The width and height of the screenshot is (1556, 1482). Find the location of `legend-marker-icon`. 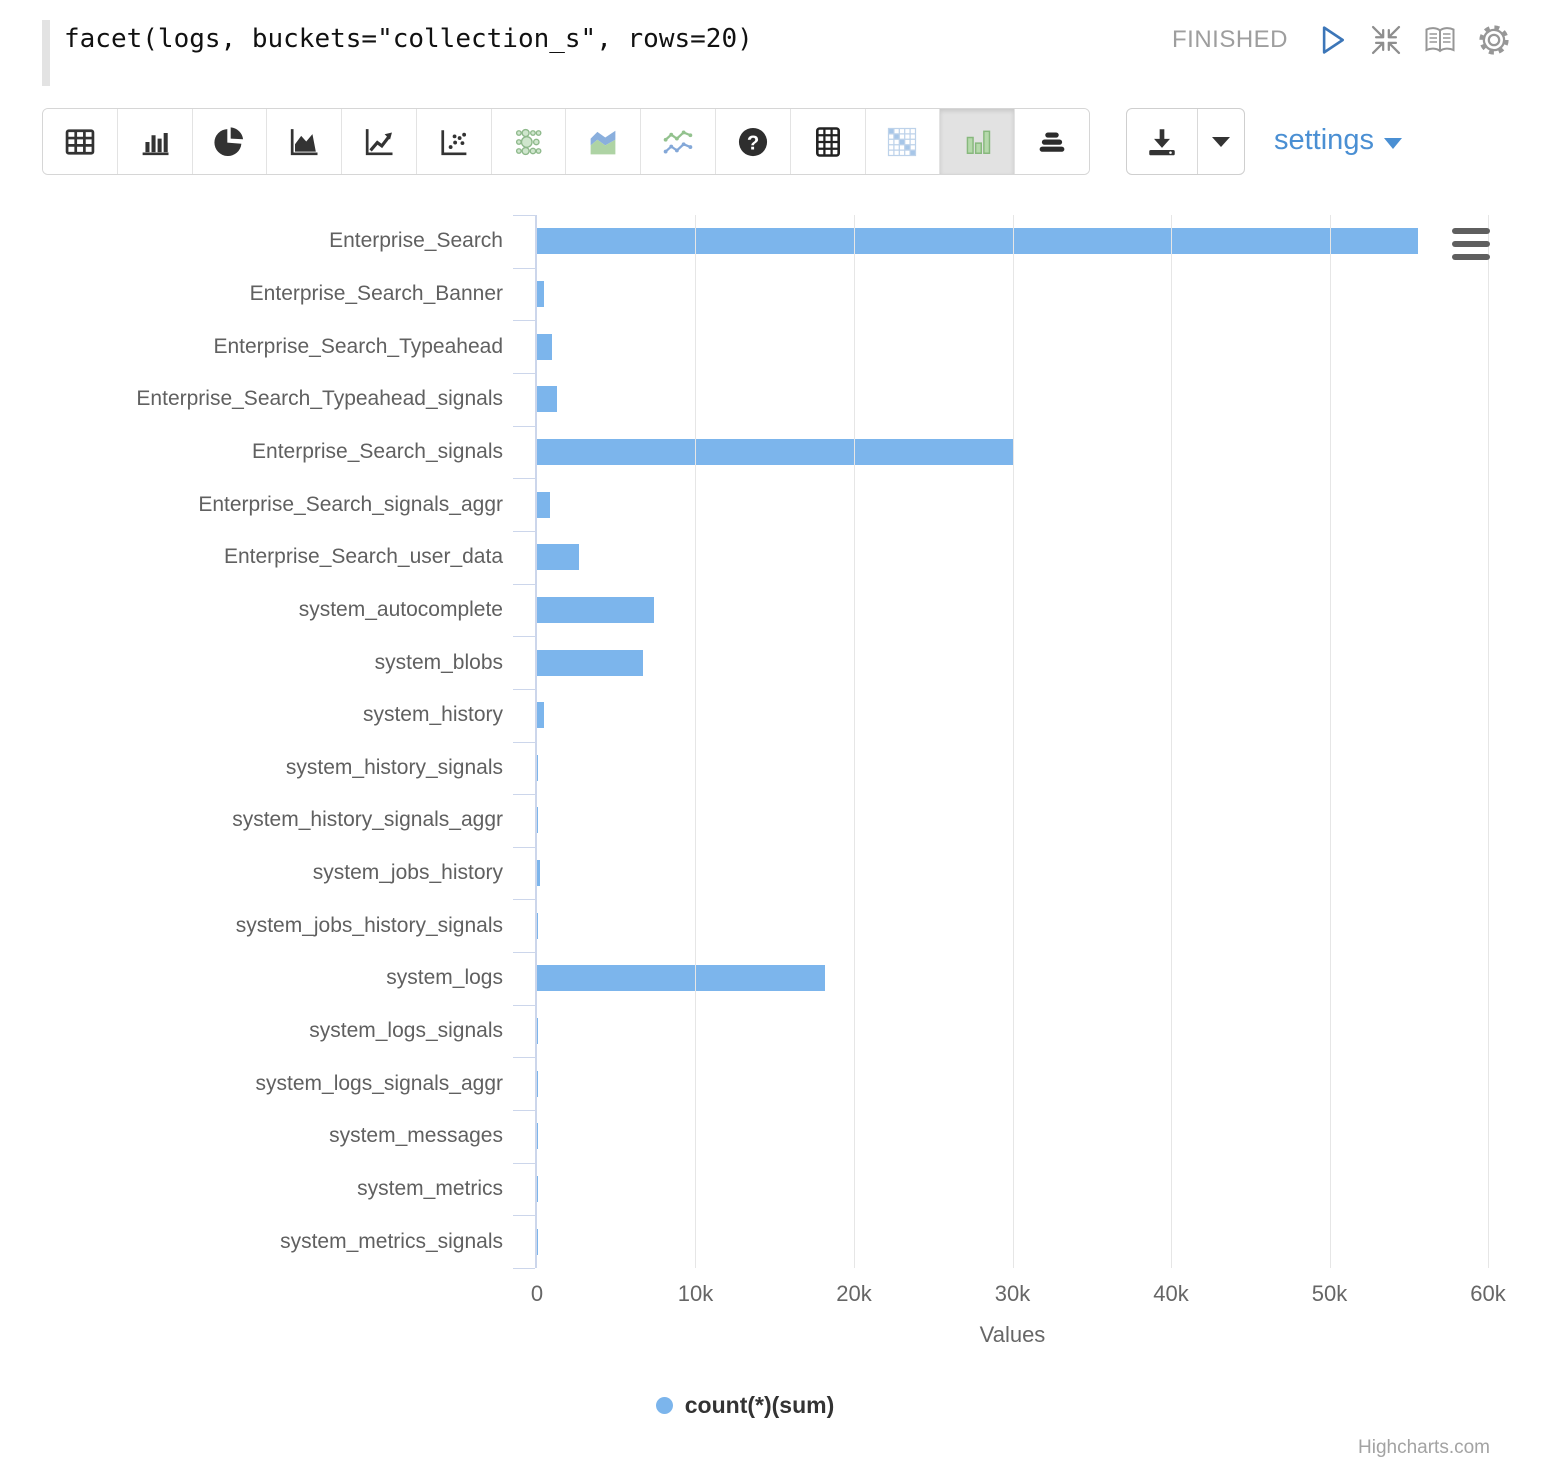

legend-marker-icon is located at coordinates (664, 1405).